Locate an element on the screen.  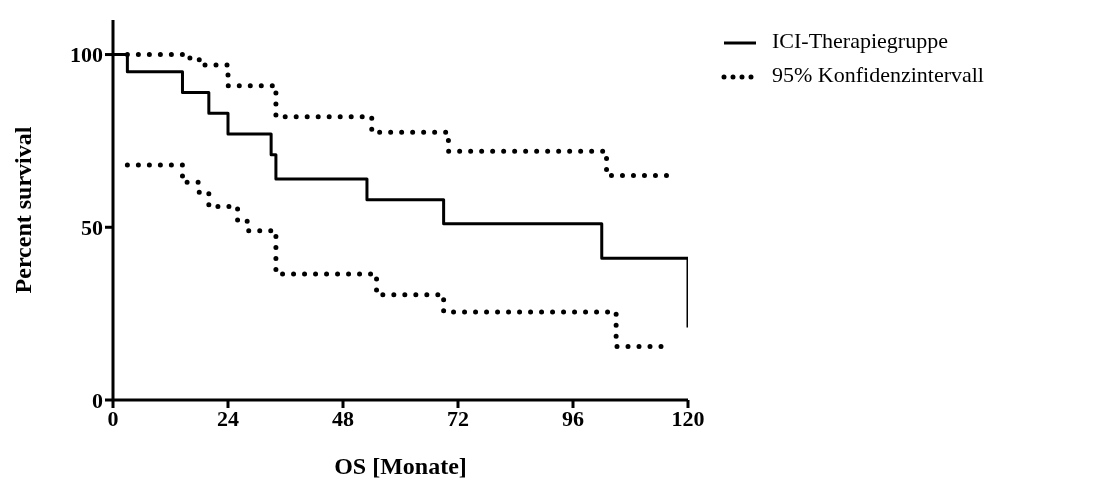
x-tick-label: 72 is located at coordinates (458, 418).